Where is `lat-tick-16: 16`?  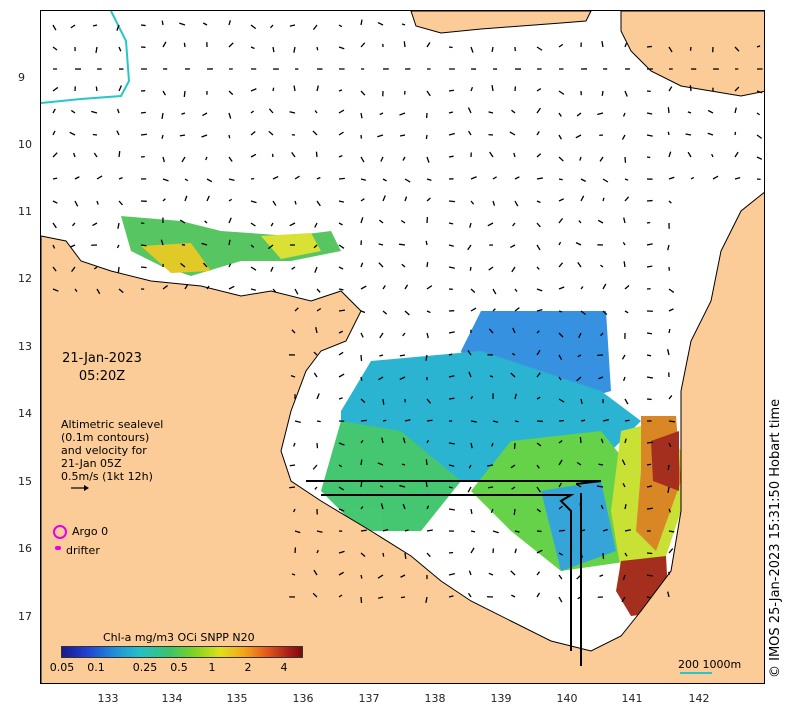 lat-tick-16: 16 is located at coordinates (25, 548).